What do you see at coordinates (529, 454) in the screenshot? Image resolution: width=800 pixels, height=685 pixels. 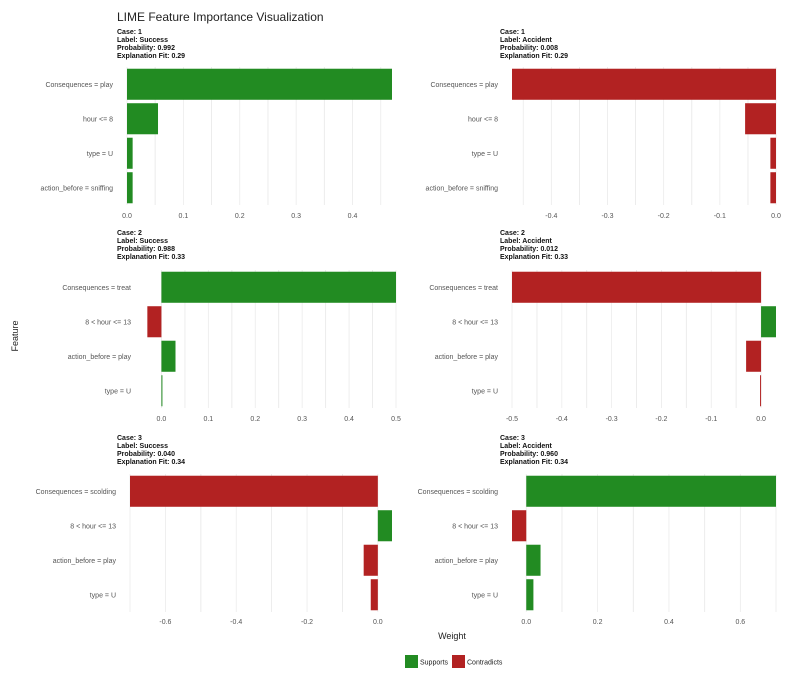 I see `panel-header-line: Probability: 0.960` at bounding box center [529, 454].